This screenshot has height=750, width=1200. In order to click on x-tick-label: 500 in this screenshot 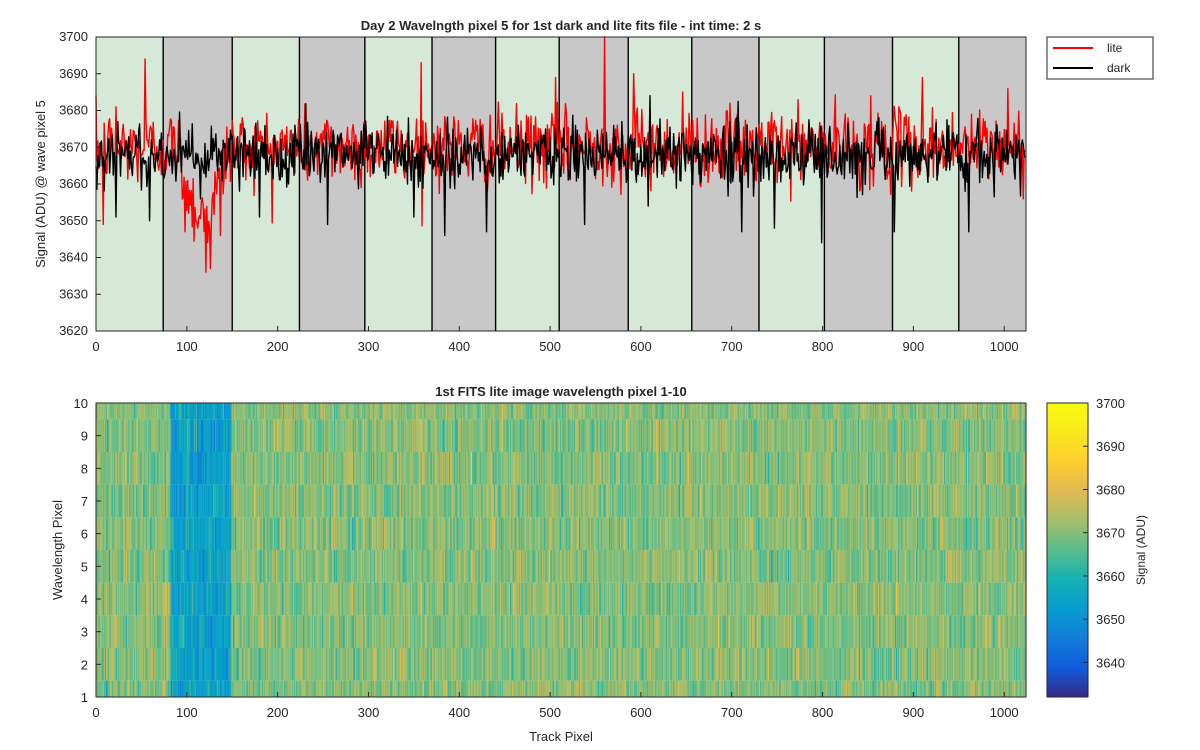, I will do `click(550, 346)`.